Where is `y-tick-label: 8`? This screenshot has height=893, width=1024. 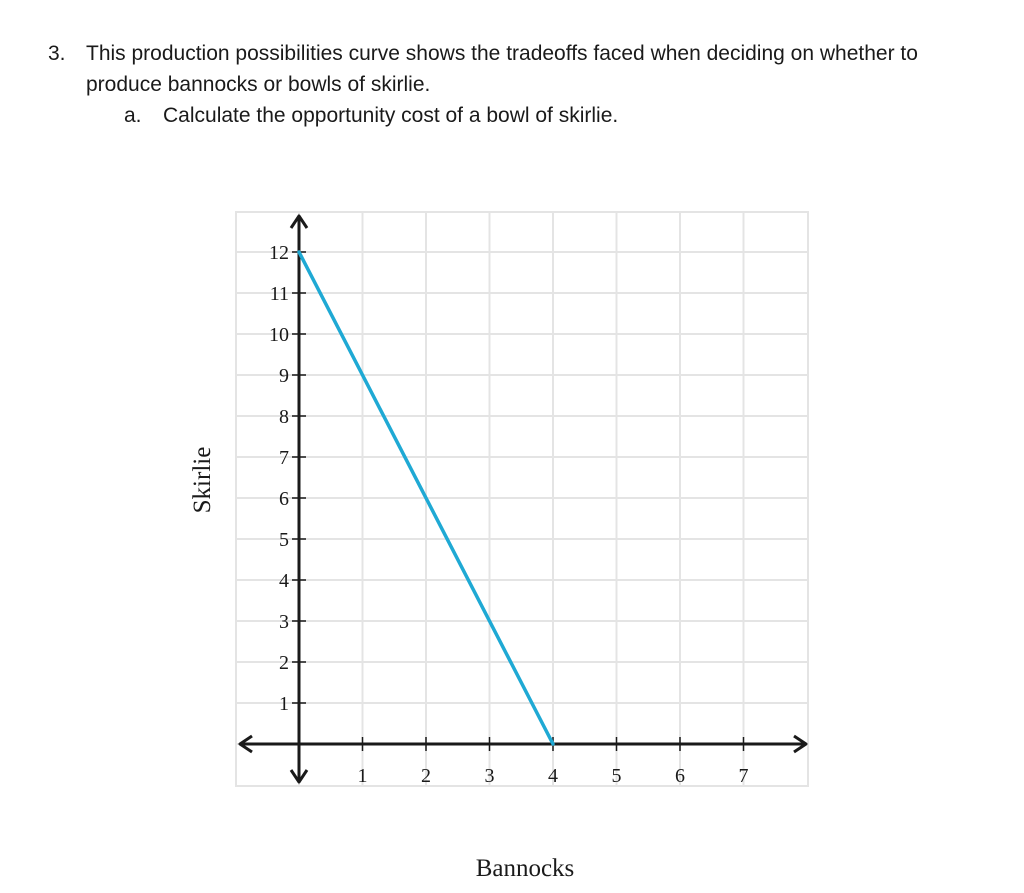 y-tick-label: 8 is located at coordinates (284, 417).